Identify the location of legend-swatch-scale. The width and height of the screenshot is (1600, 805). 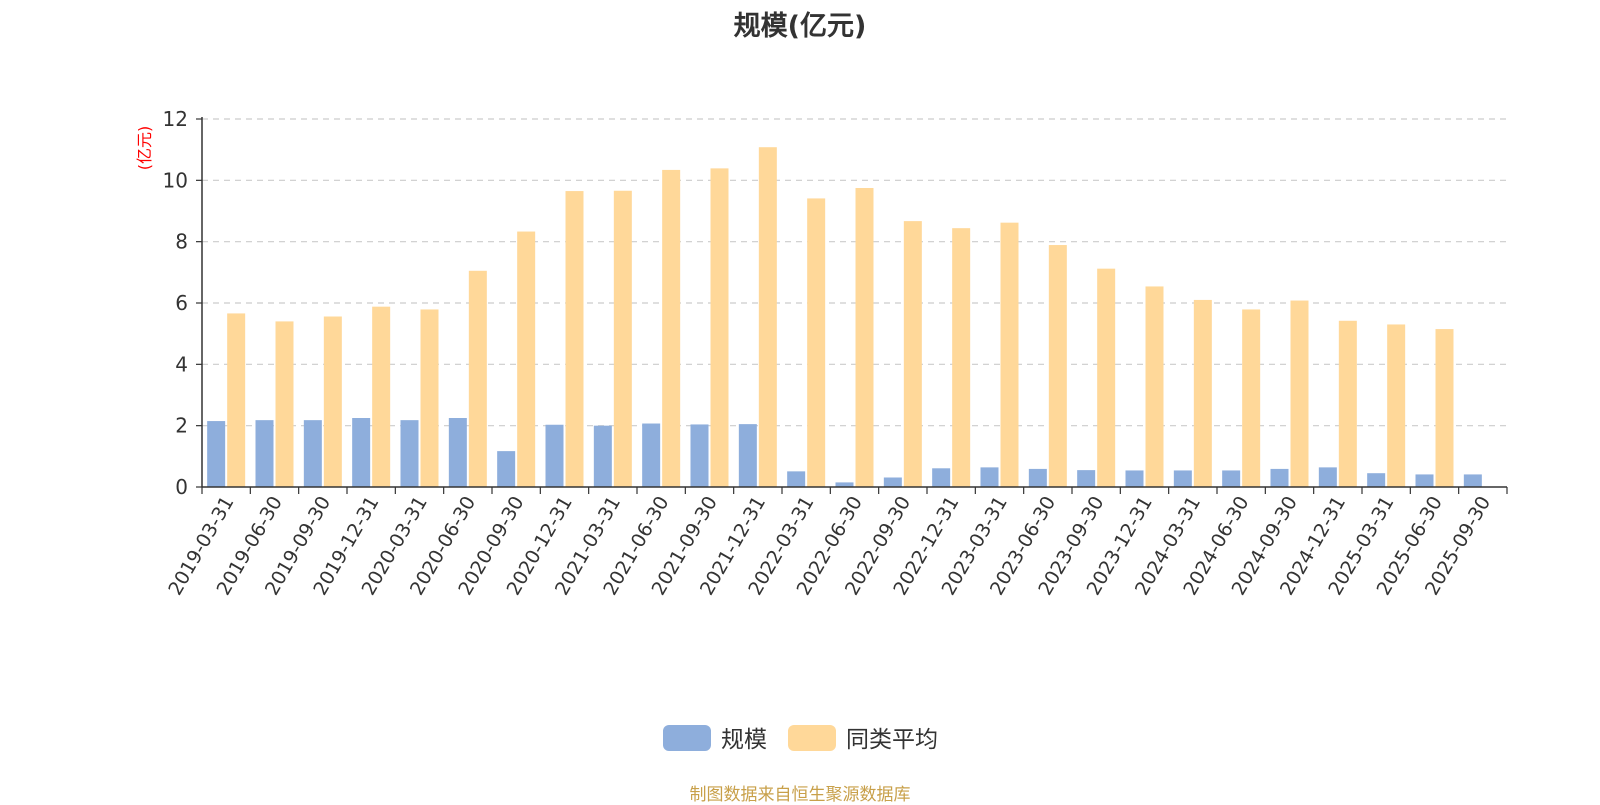
(687, 738).